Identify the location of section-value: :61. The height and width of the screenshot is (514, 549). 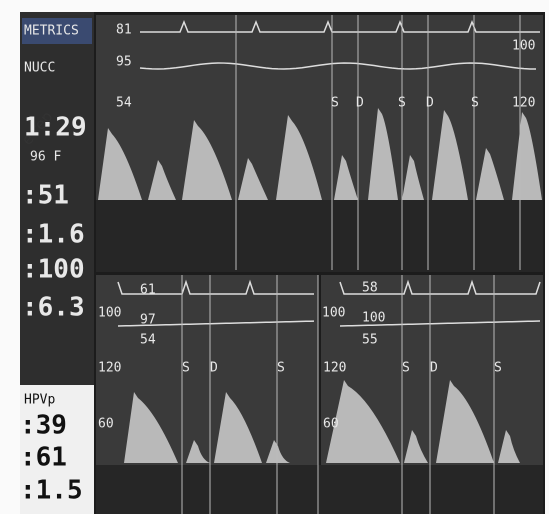
(43, 458).